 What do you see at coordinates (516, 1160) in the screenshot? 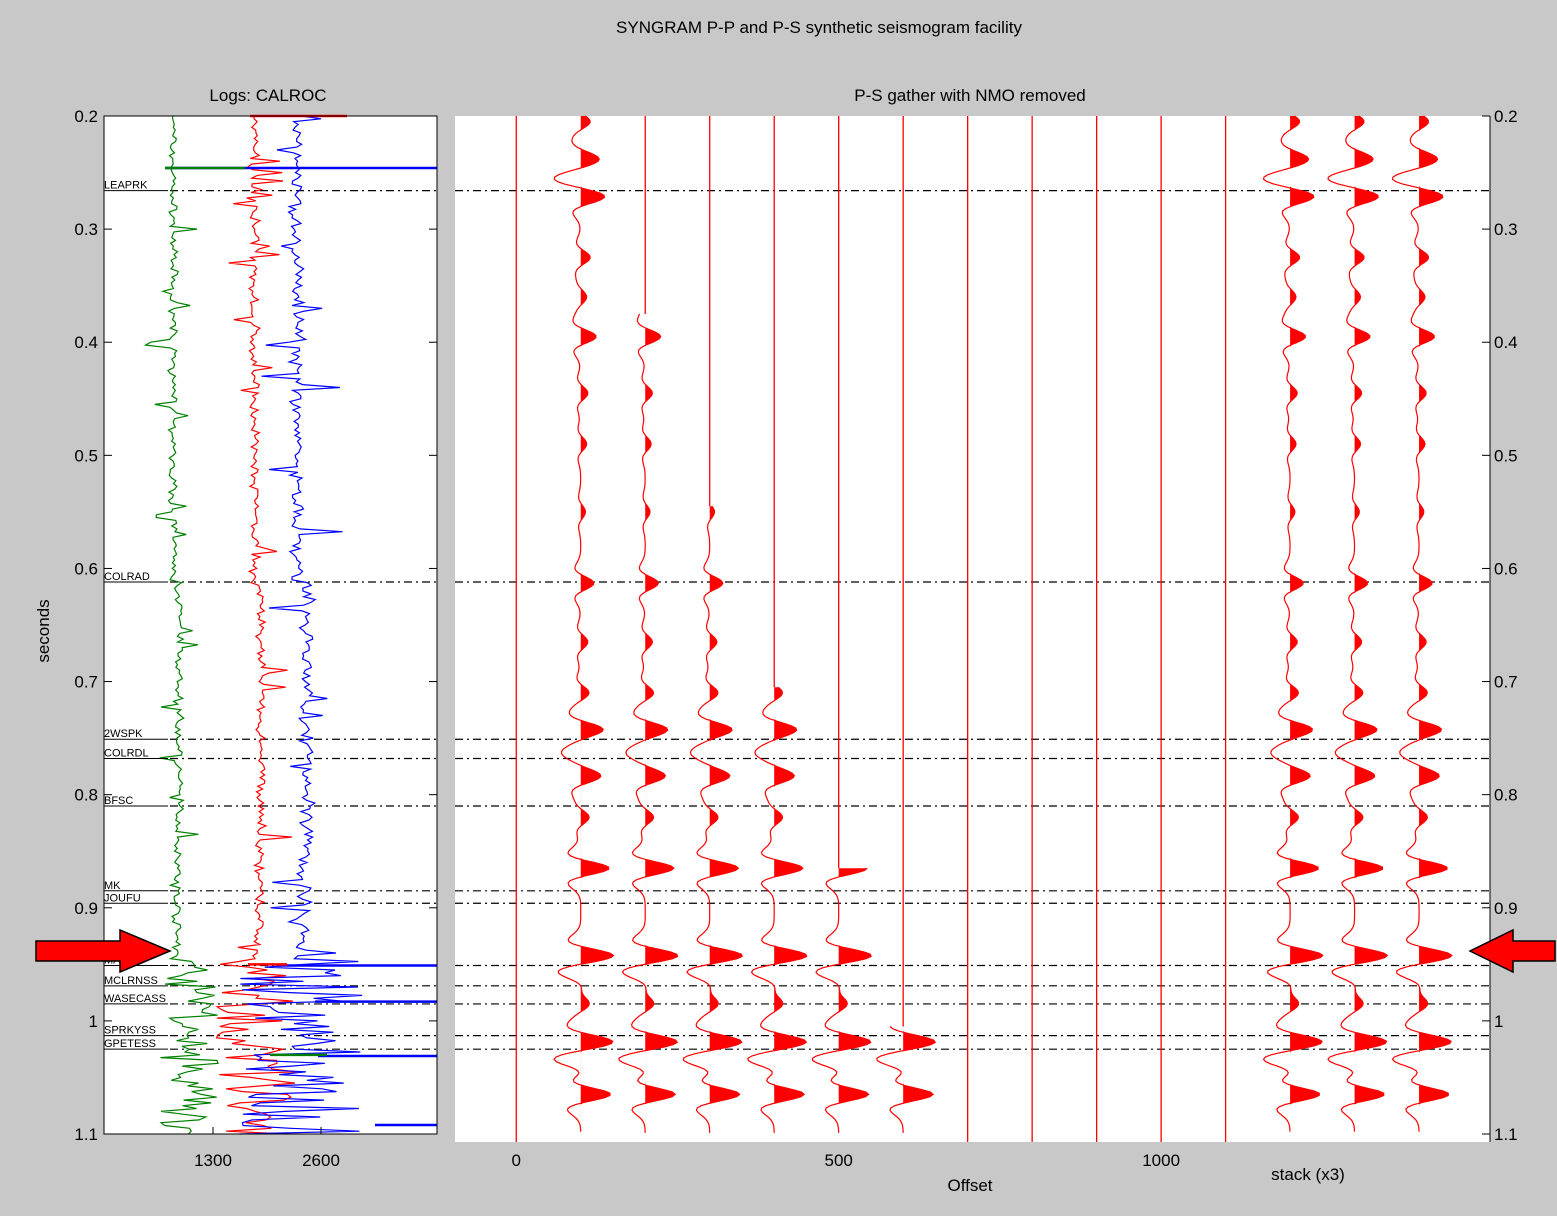
I see `x-tick-label: 0` at bounding box center [516, 1160].